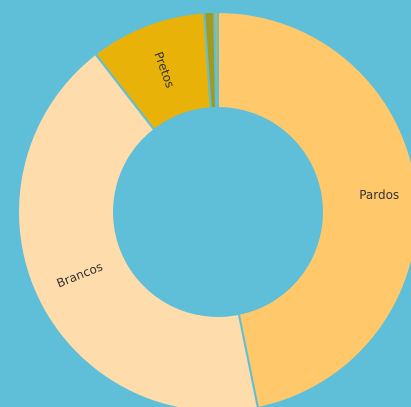  Describe the element at coordinates (379, 195) in the screenshot. I see `slice-label: Pardos` at that location.